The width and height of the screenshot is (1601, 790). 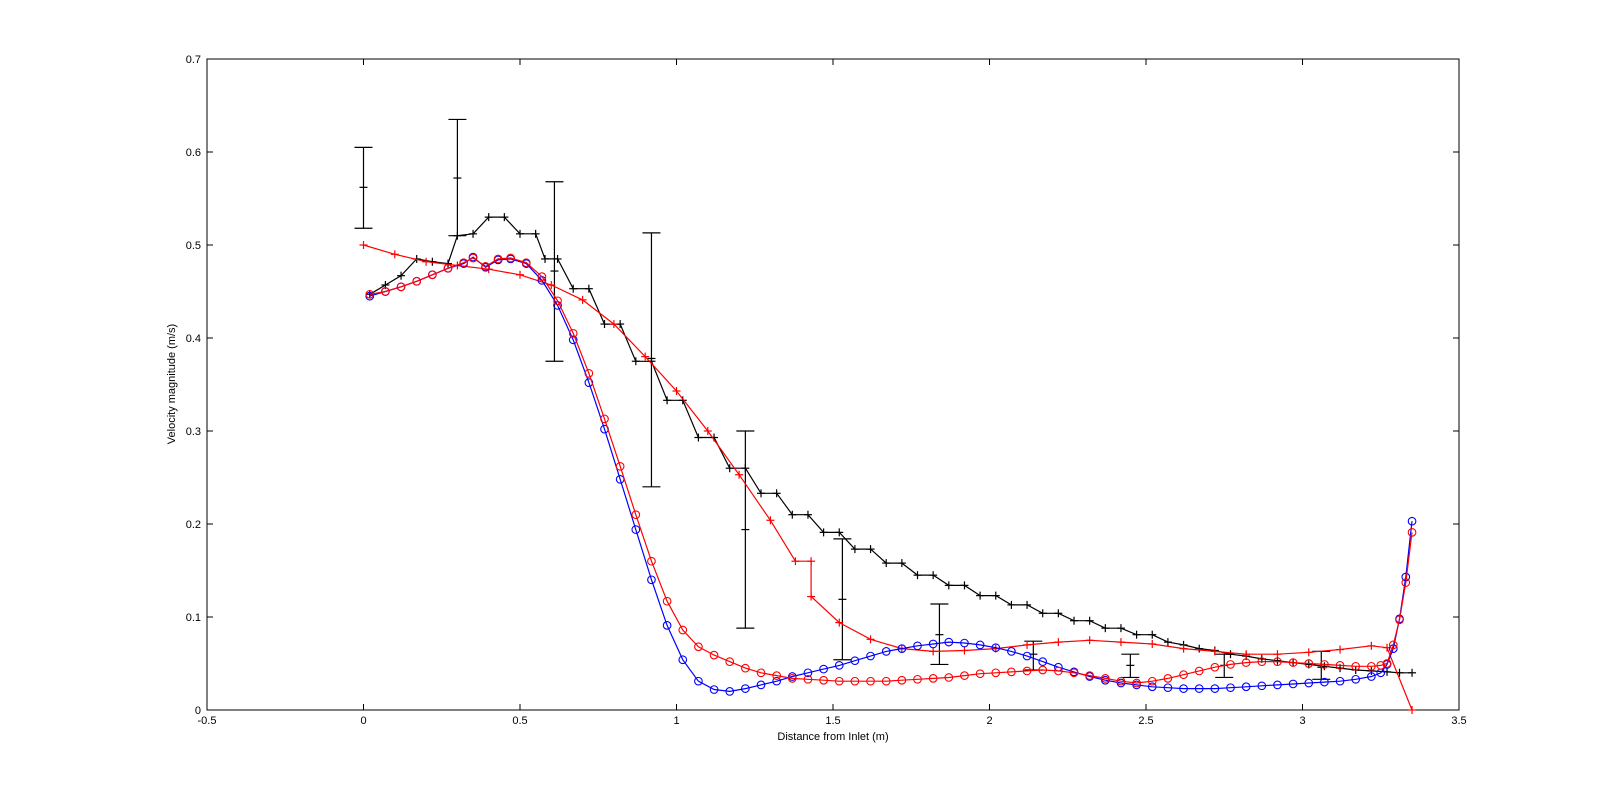 I want to click on y-axis-label: Velocity magnitude (m/s), so click(x=172, y=384).